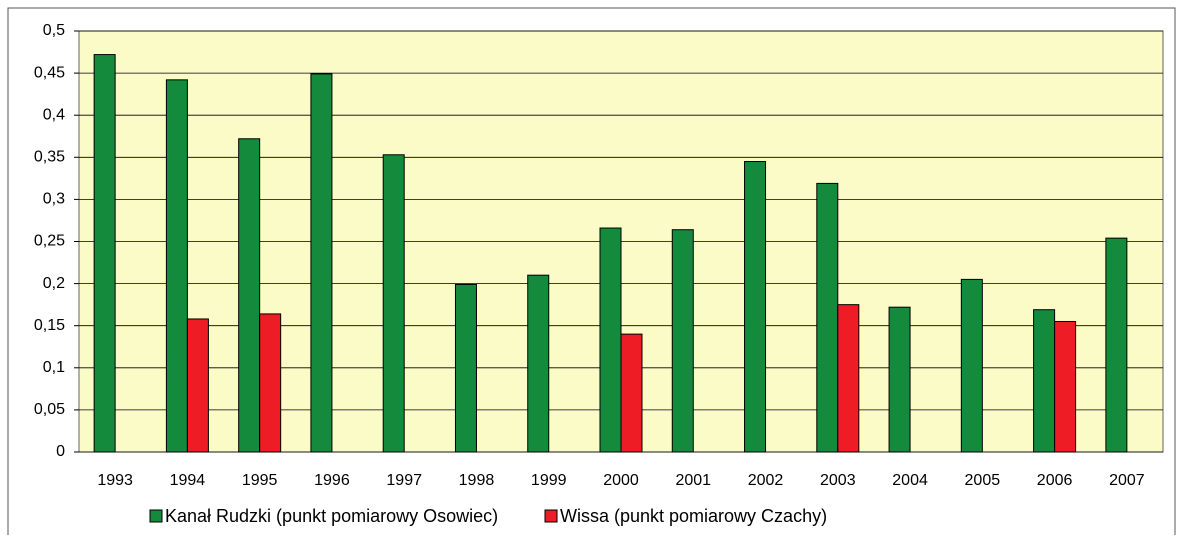  What do you see at coordinates (49, 157) in the screenshot?
I see `y-tick-label: 0,35` at bounding box center [49, 157].